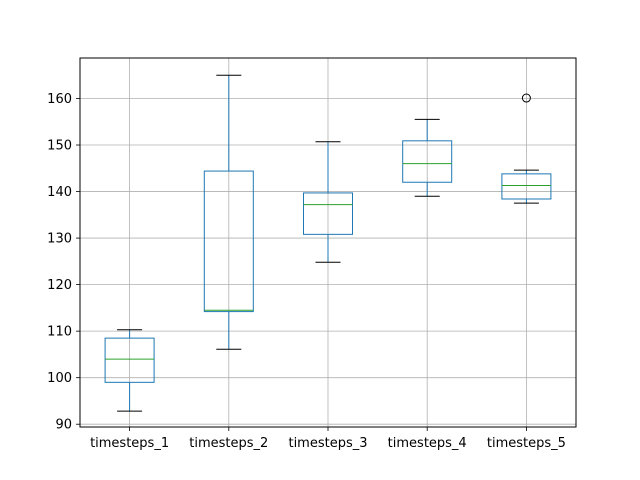  What do you see at coordinates (526, 98) in the screenshot?
I see `outlier-point` at bounding box center [526, 98].